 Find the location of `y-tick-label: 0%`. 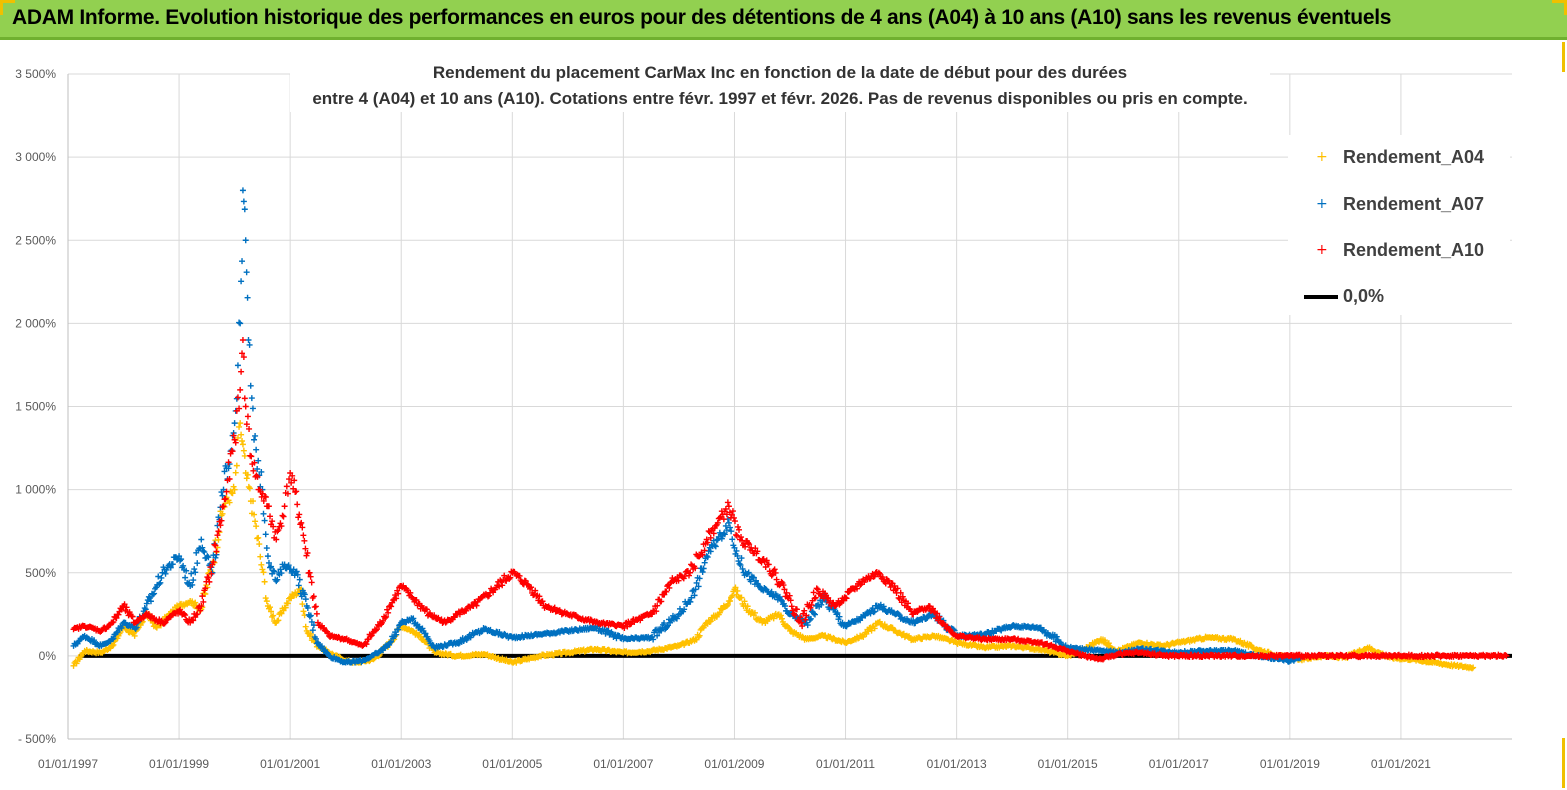

y-tick-label: 0% is located at coordinates (48, 656).